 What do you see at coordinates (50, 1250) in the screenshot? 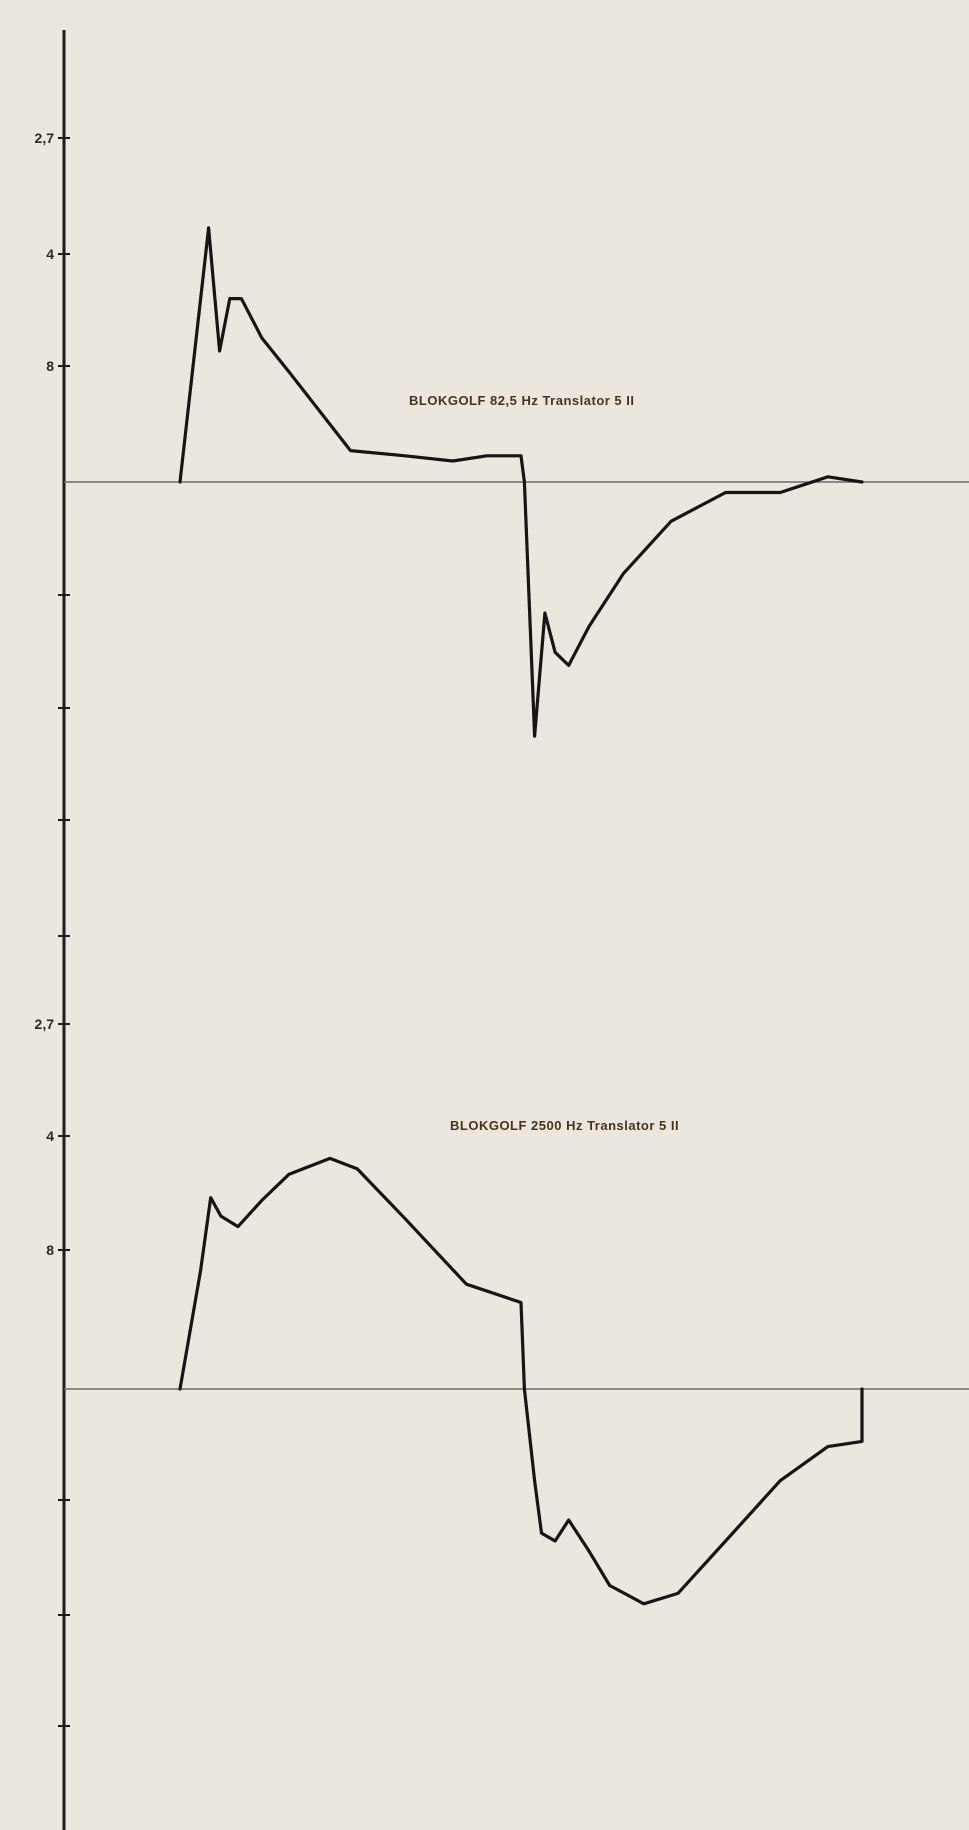
I see `y-tick-label-2-3: 8` at bounding box center [50, 1250].